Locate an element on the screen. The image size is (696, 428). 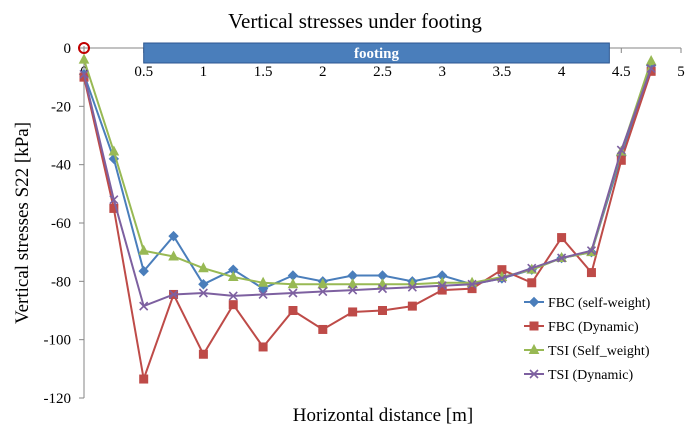
y-tick-label: -80 is located at coordinates (61, 282).